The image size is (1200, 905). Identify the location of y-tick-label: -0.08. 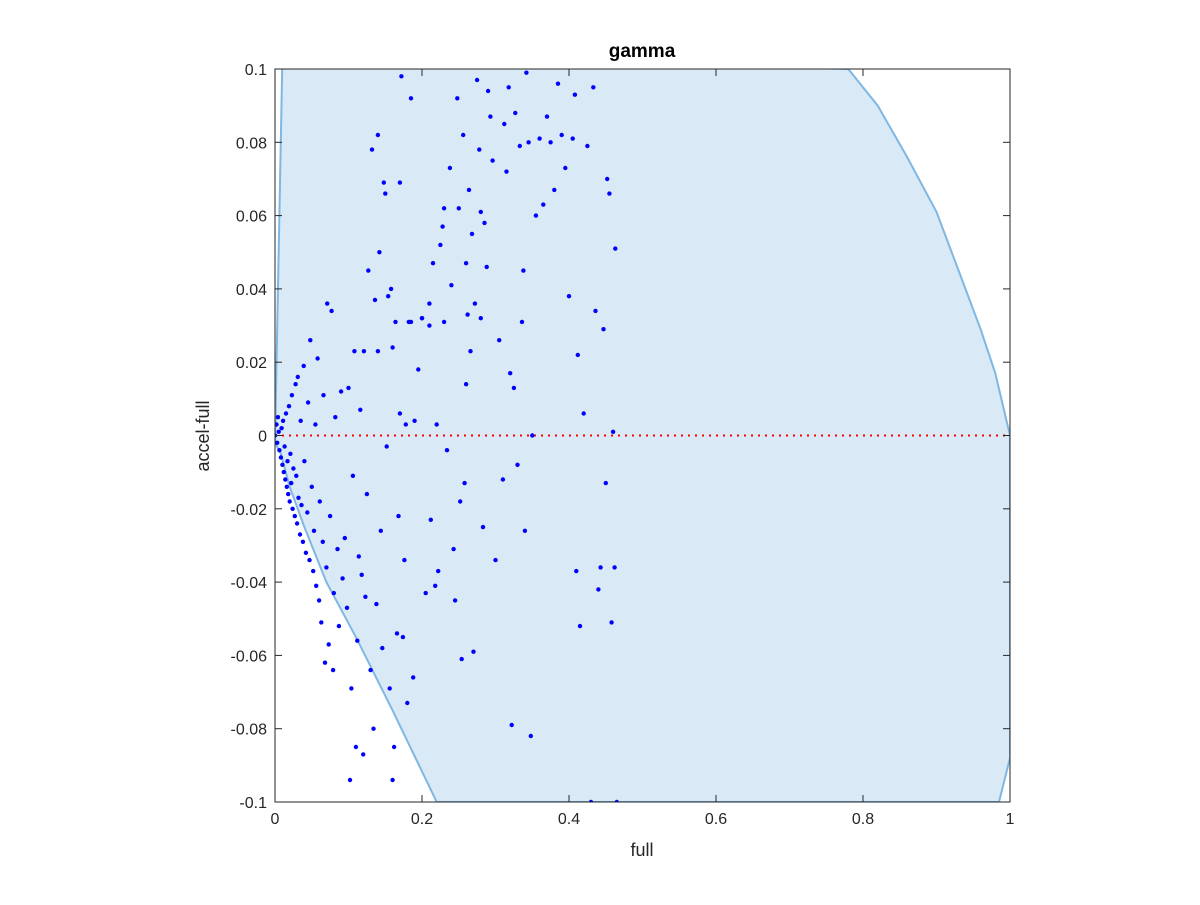
(249, 730).